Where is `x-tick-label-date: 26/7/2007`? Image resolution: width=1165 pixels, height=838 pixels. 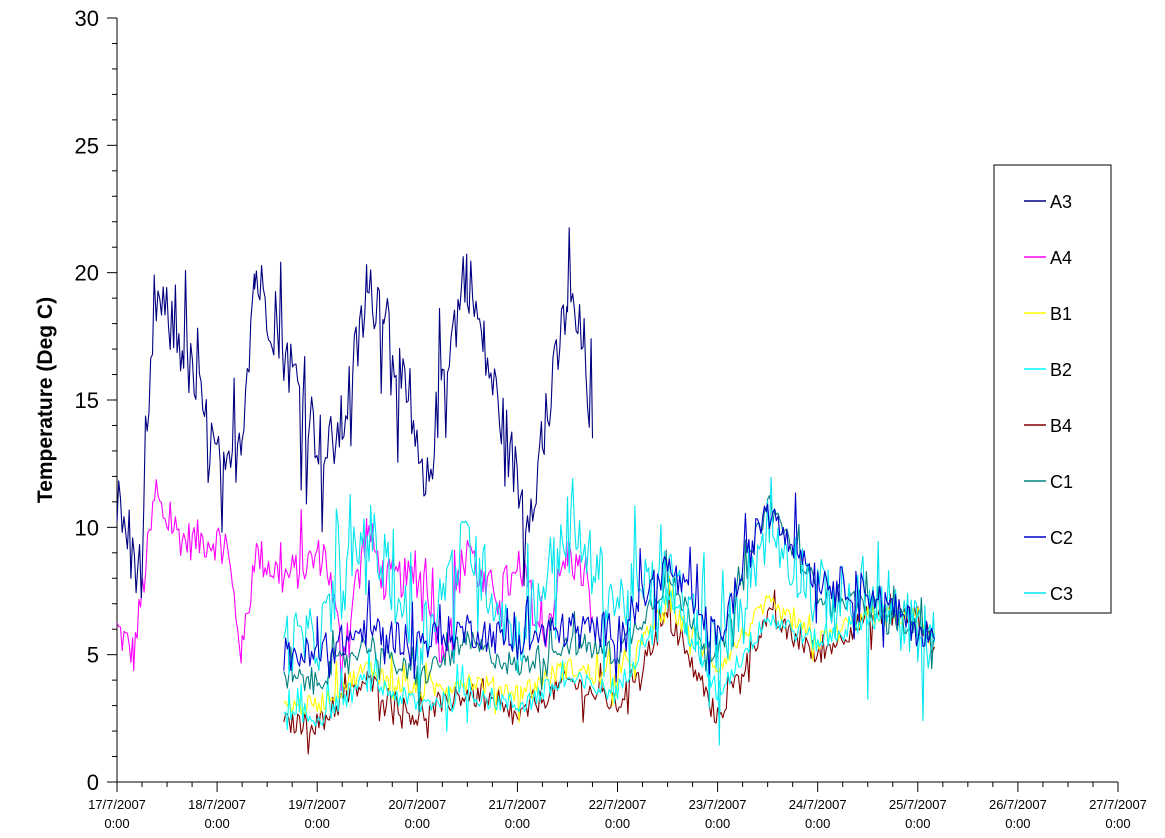 x-tick-label-date: 26/7/2007 is located at coordinates (1018, 804).